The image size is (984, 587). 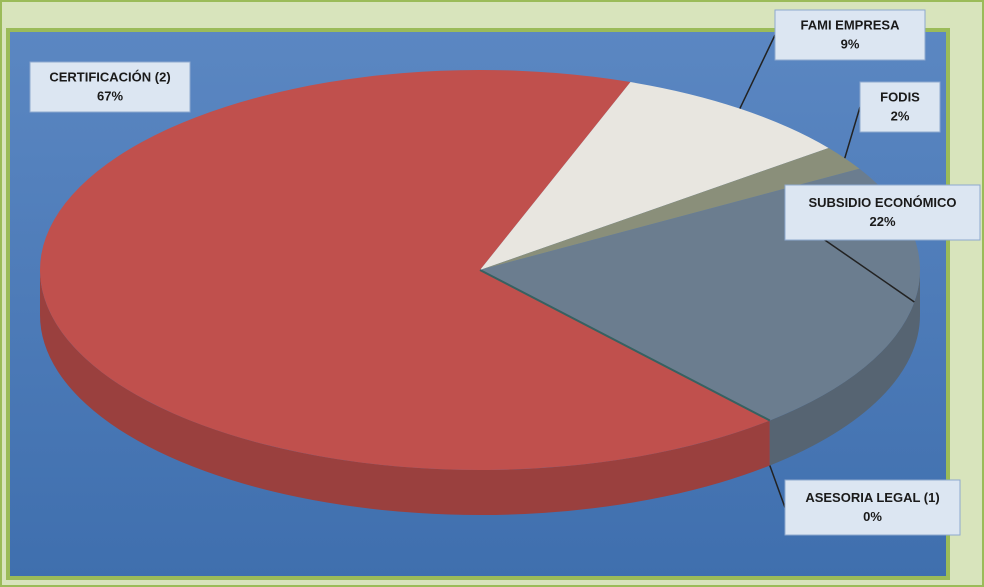 I want to click on value-label: 67%, so click(x=110, y=95).